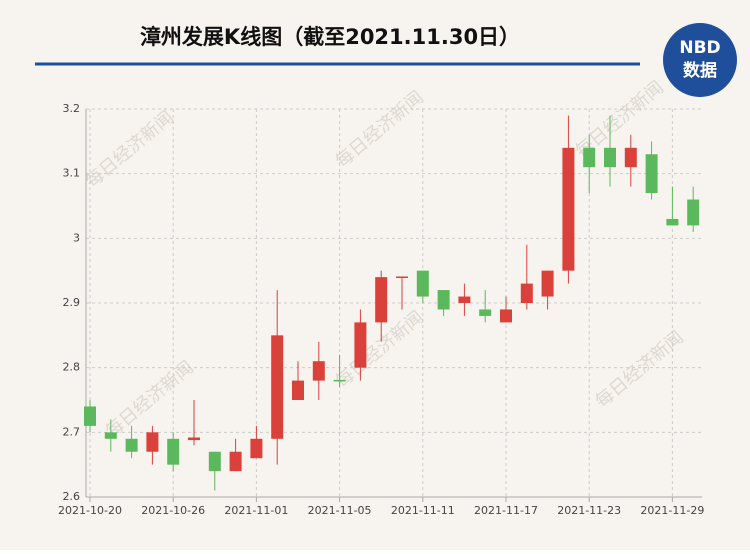 The height and width of the screenshot is (554, 750). Describe the element at coordinates (72, 108) in the screenshot. I see `y-tick-label: 3.2` at that location.